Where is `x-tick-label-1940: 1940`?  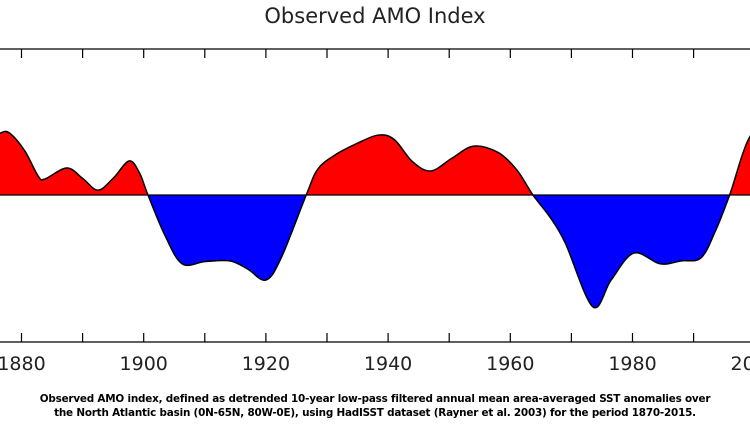
x-tick-label-1940: 1940 is located at coordinates (388, 364).